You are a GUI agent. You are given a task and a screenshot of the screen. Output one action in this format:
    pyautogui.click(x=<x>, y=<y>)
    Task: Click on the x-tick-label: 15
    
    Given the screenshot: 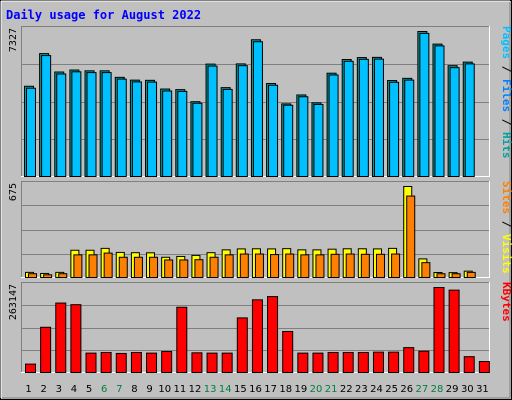 What is the action you would take?
    pyautogui.click(x=240, y=389)
    